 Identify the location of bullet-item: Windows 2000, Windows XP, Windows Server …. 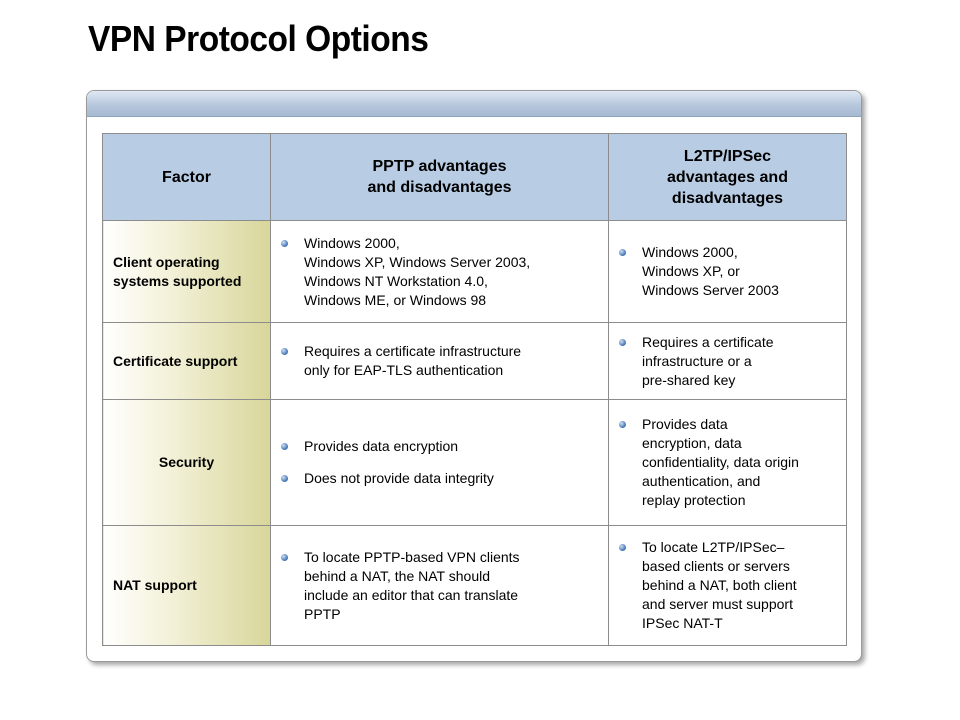
(440, 272).